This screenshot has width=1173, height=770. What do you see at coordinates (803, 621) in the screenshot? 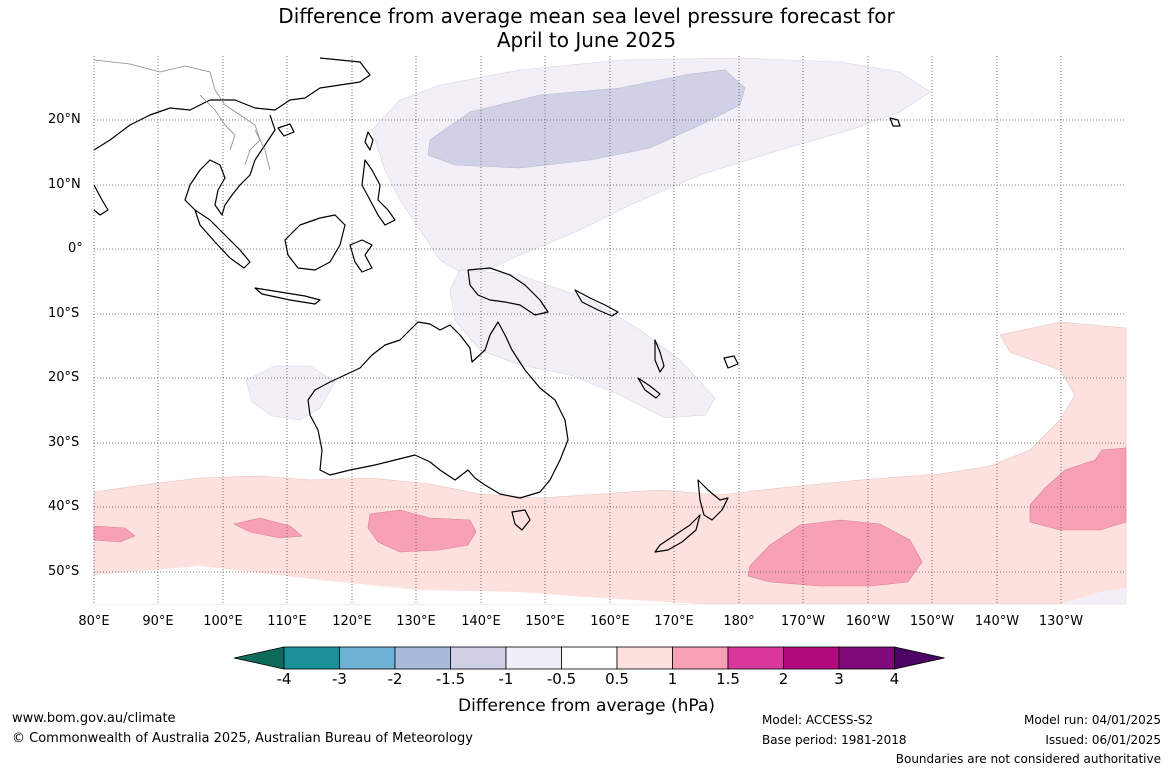
I see `lon-label-170w: 170°W` at bounding box center [803, 621].